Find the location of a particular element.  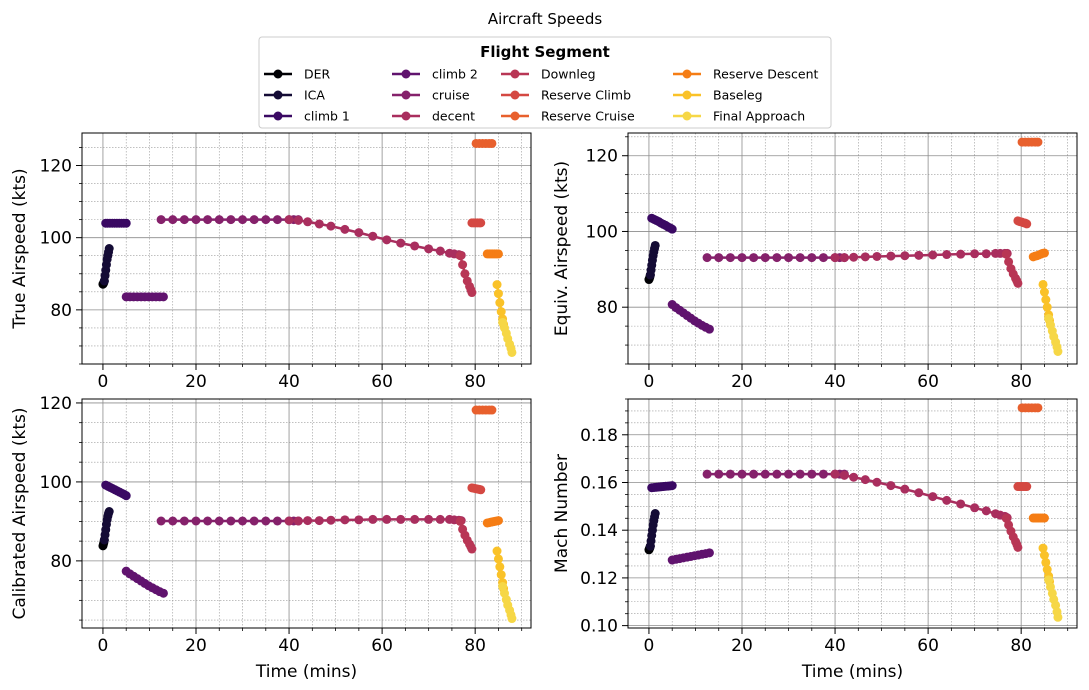

legend-label: Baseleg is located at coordinates (738, 95).